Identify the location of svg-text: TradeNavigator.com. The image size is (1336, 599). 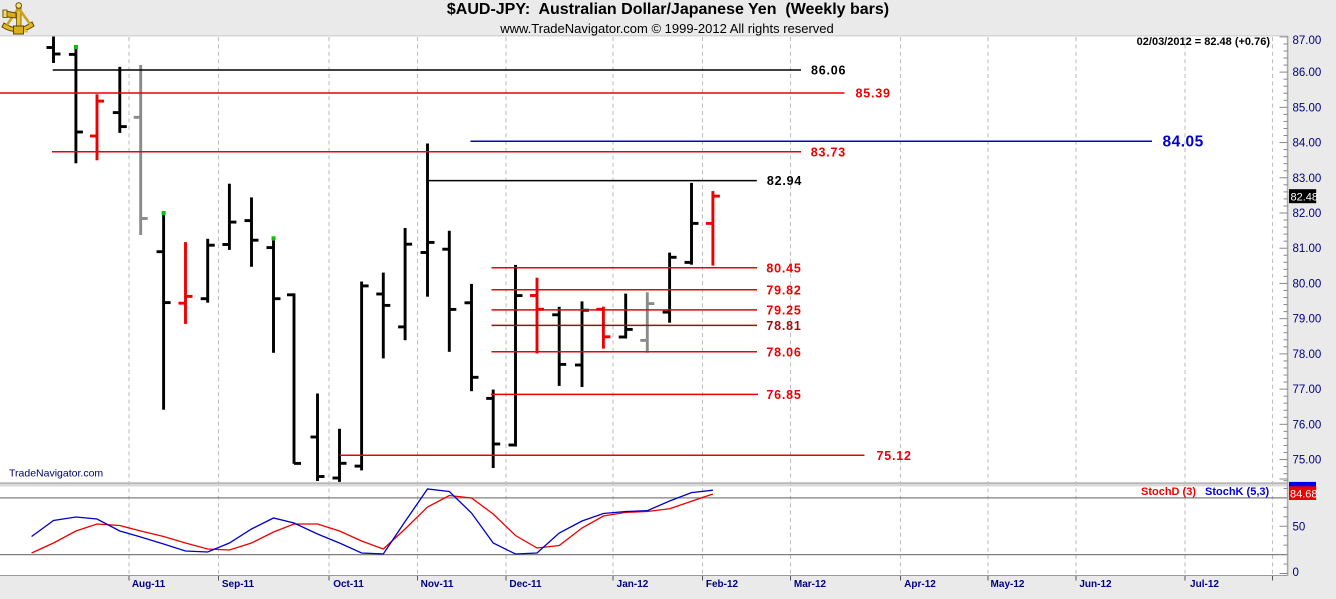
(56, 474).